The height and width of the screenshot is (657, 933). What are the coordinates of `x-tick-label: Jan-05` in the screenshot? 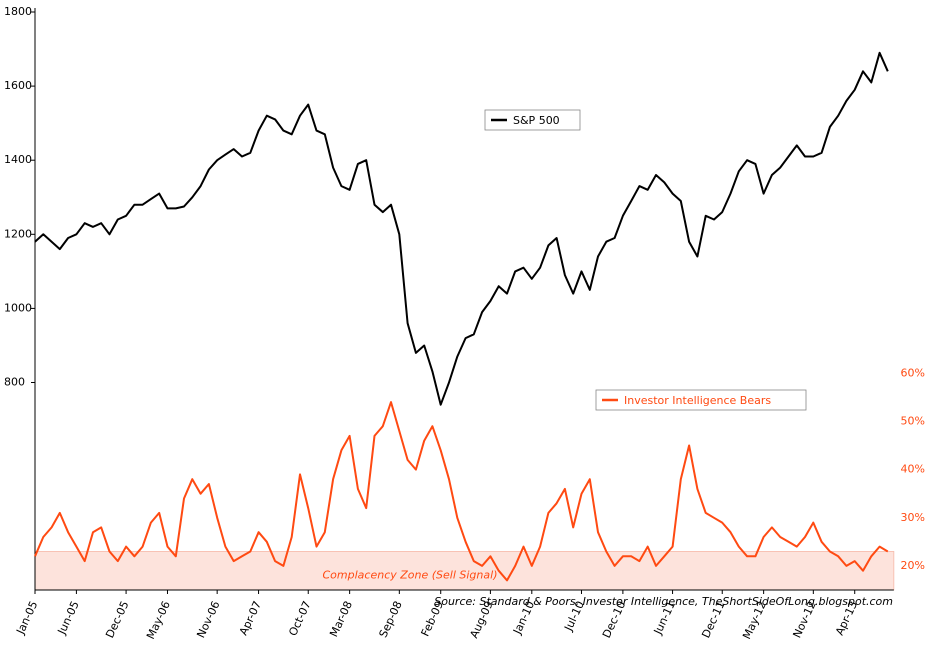 It's located at (26, 618).